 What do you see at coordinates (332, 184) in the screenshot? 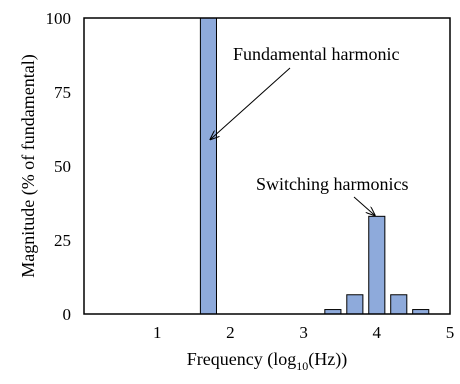
I see `annotation-switching-harmonics: Switching harmonics` at bounding box center [332, 184].